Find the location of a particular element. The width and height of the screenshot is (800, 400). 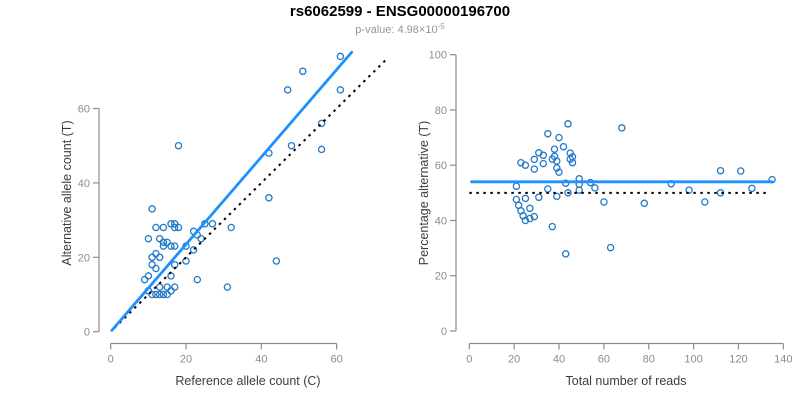

figure-subtitle: p-value: 4.98×10-5 is located at coordinates (400, 29).